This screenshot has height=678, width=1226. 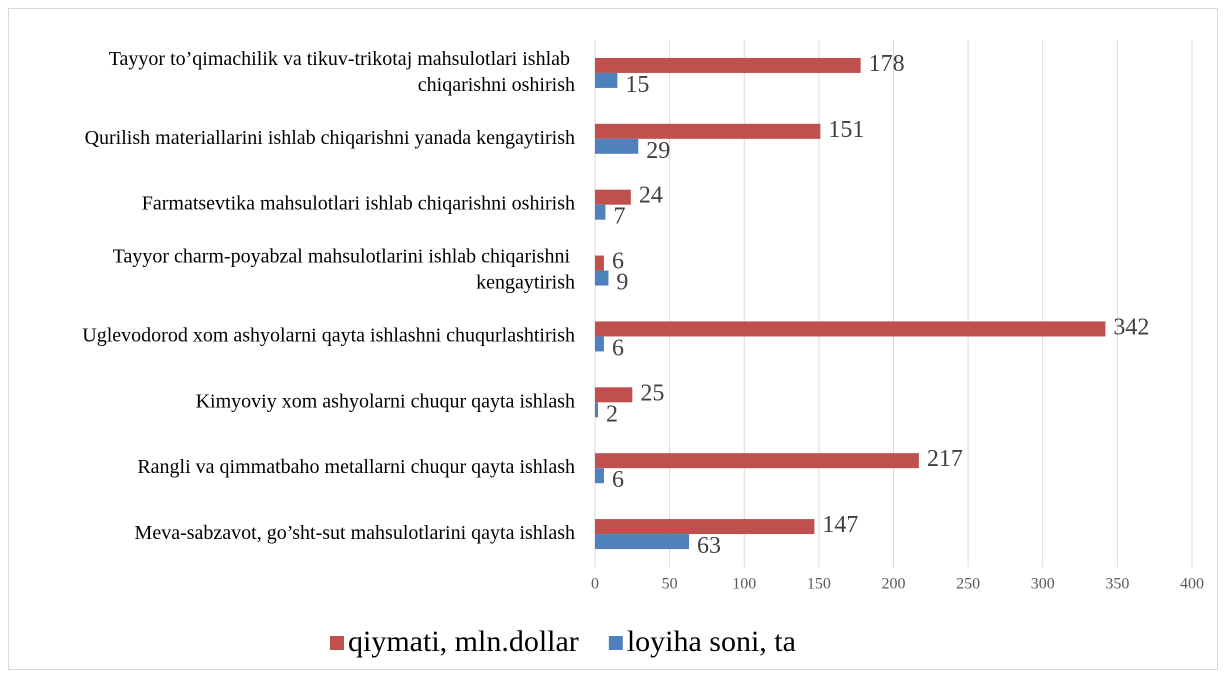 I want to click on data-label: 2, so click(x=612, y=414).